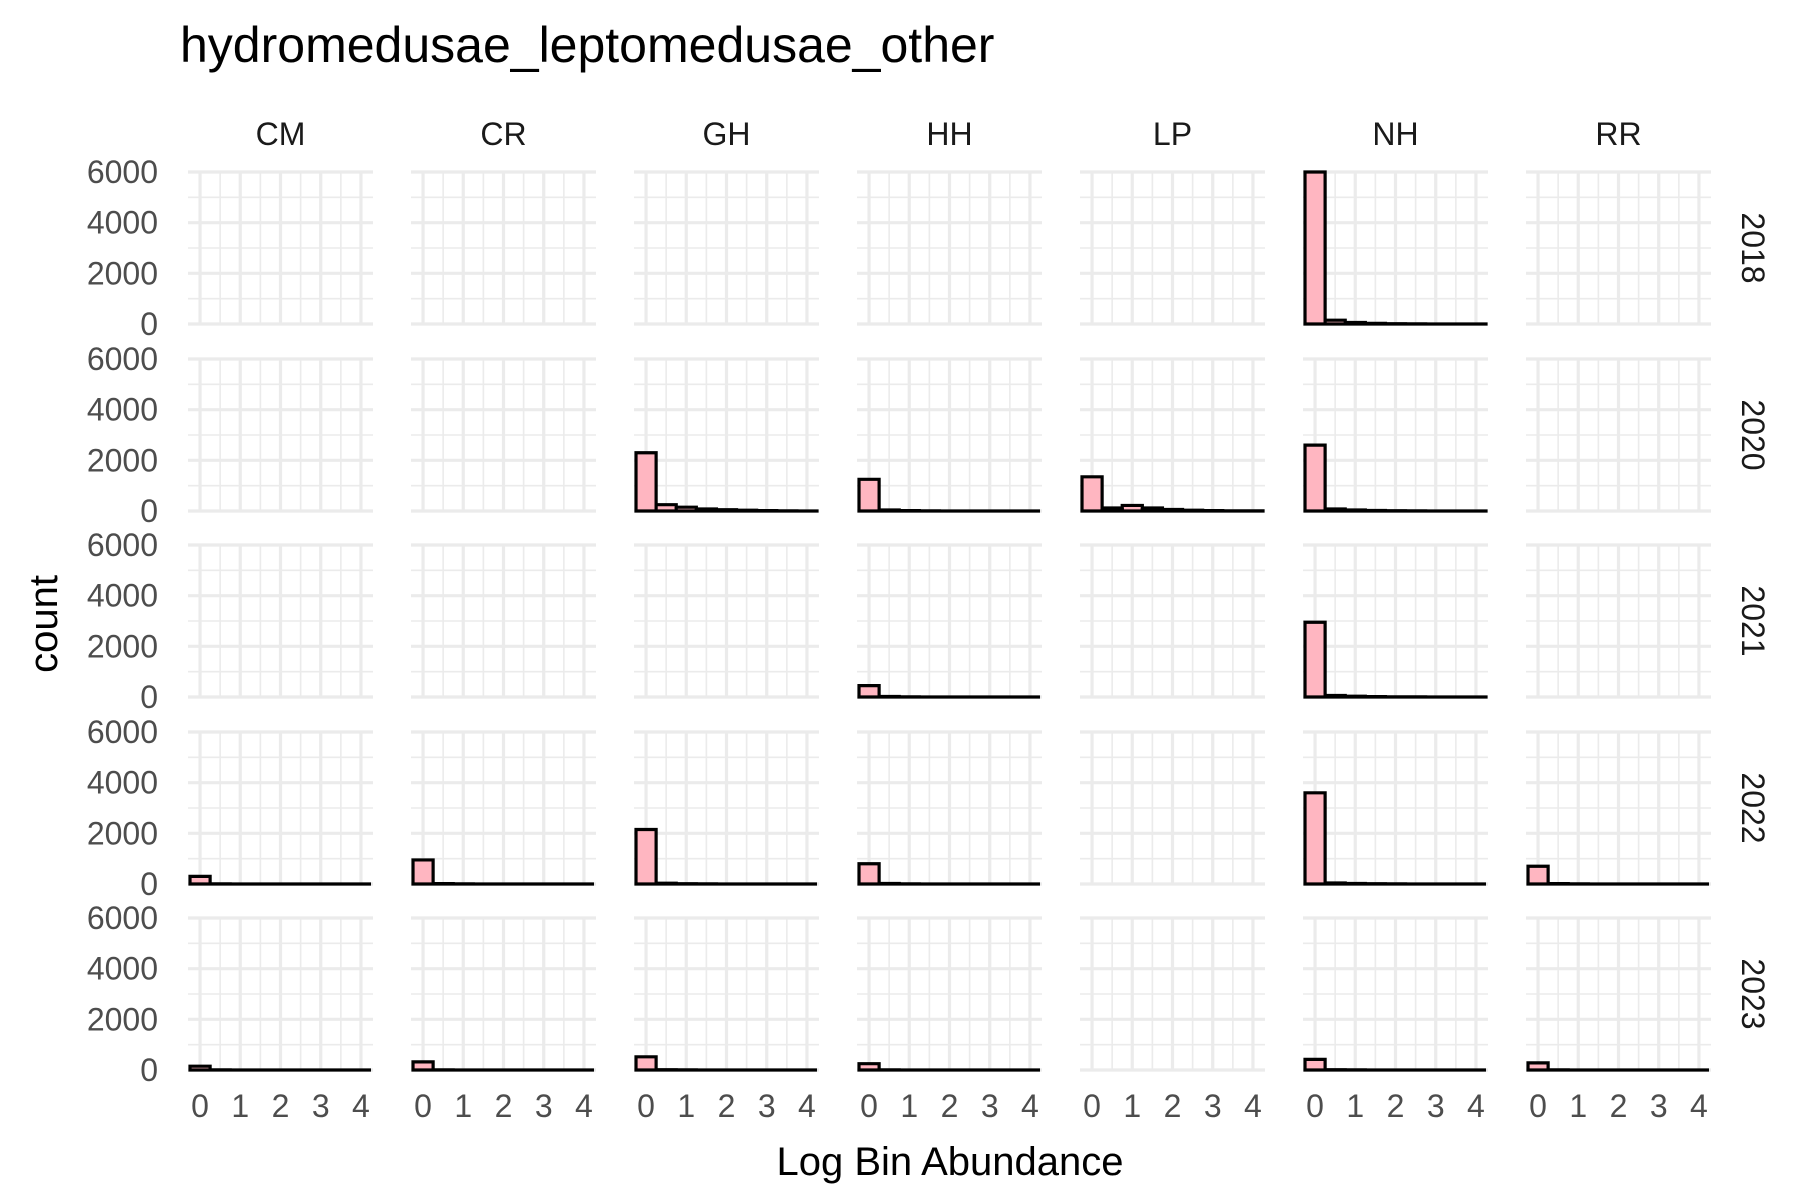 Image resolution: width=1800 pixels, height=1200 pixels. What do you see at coordinates (726, 621) in the screenshot?
I see `facet-panel-GH-2021` at bounding box center [726, 621].